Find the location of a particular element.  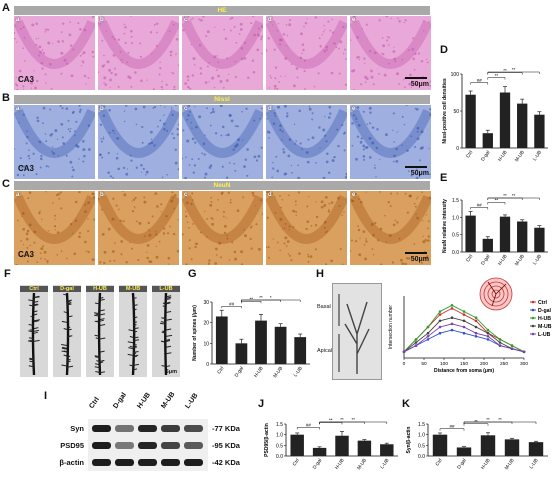

y-tick-label: 0.5 is located at coordinates (421, 446).